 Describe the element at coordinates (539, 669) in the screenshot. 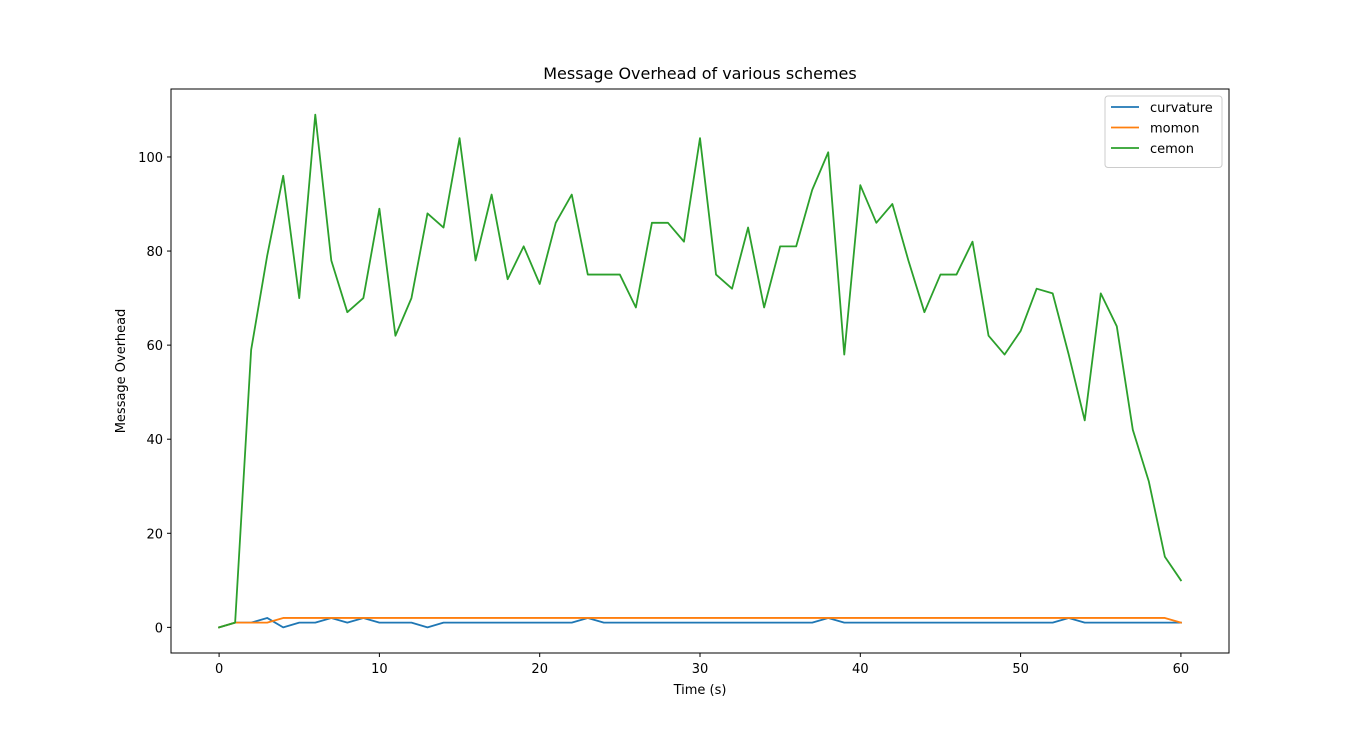

I see `x-tick-label: 20` at that location.